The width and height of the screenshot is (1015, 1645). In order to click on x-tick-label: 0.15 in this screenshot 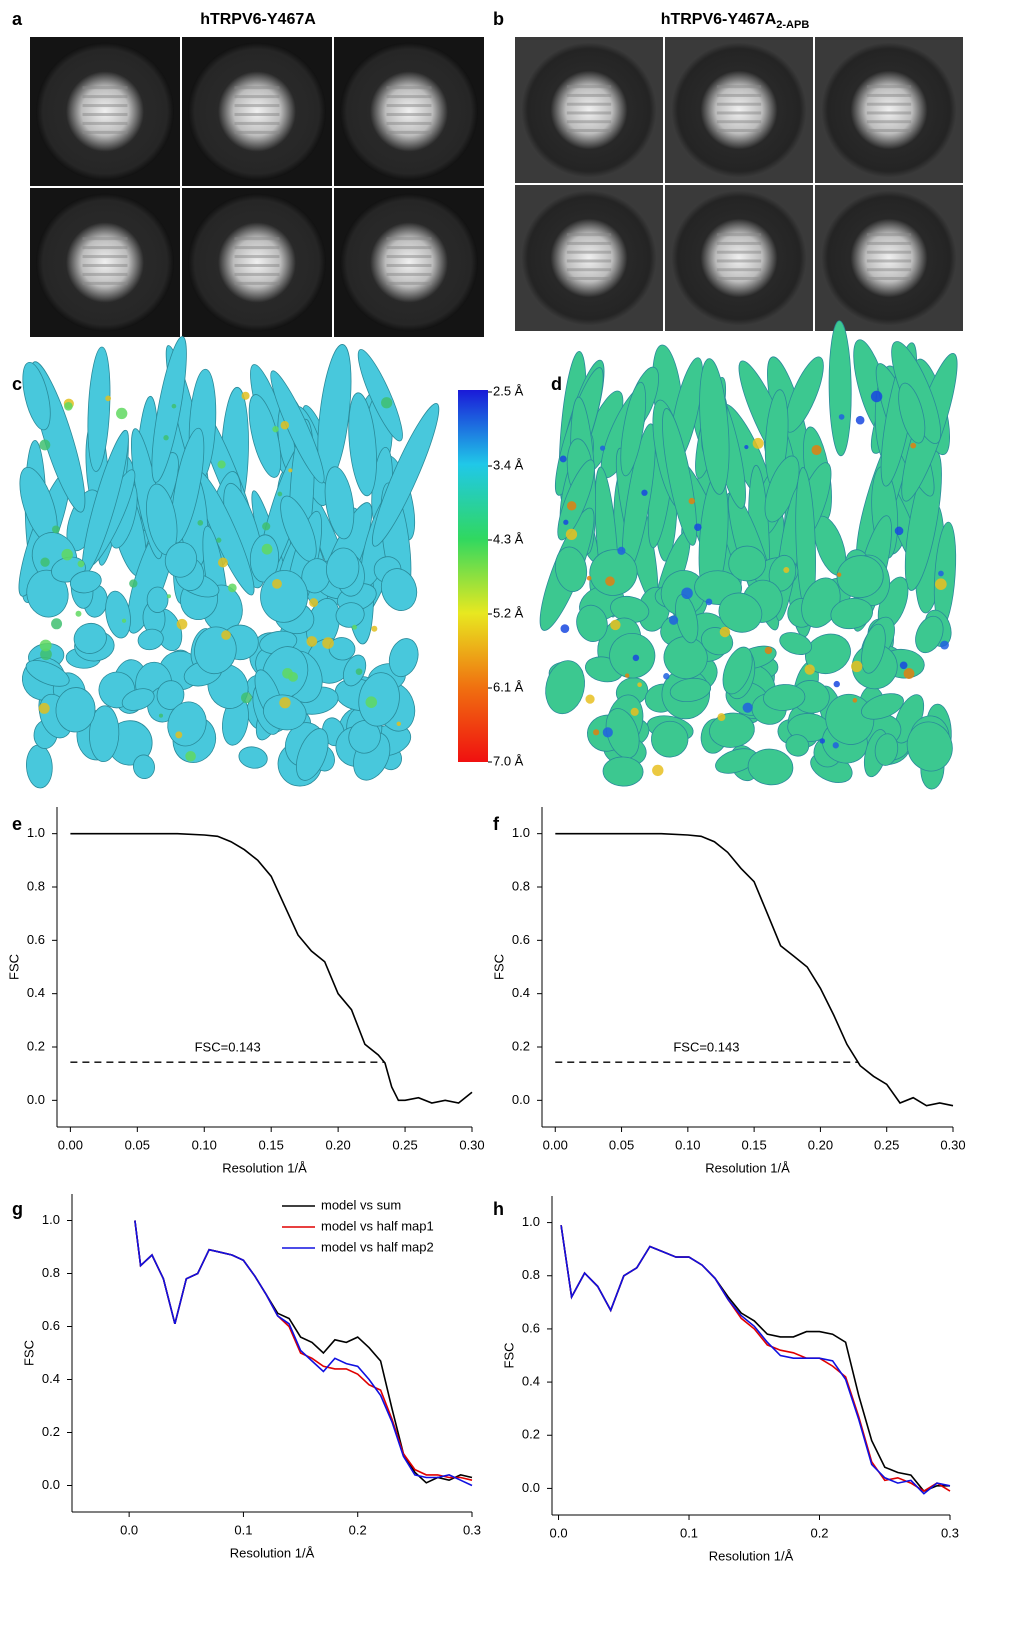, I will do `click(753, 1144)`.